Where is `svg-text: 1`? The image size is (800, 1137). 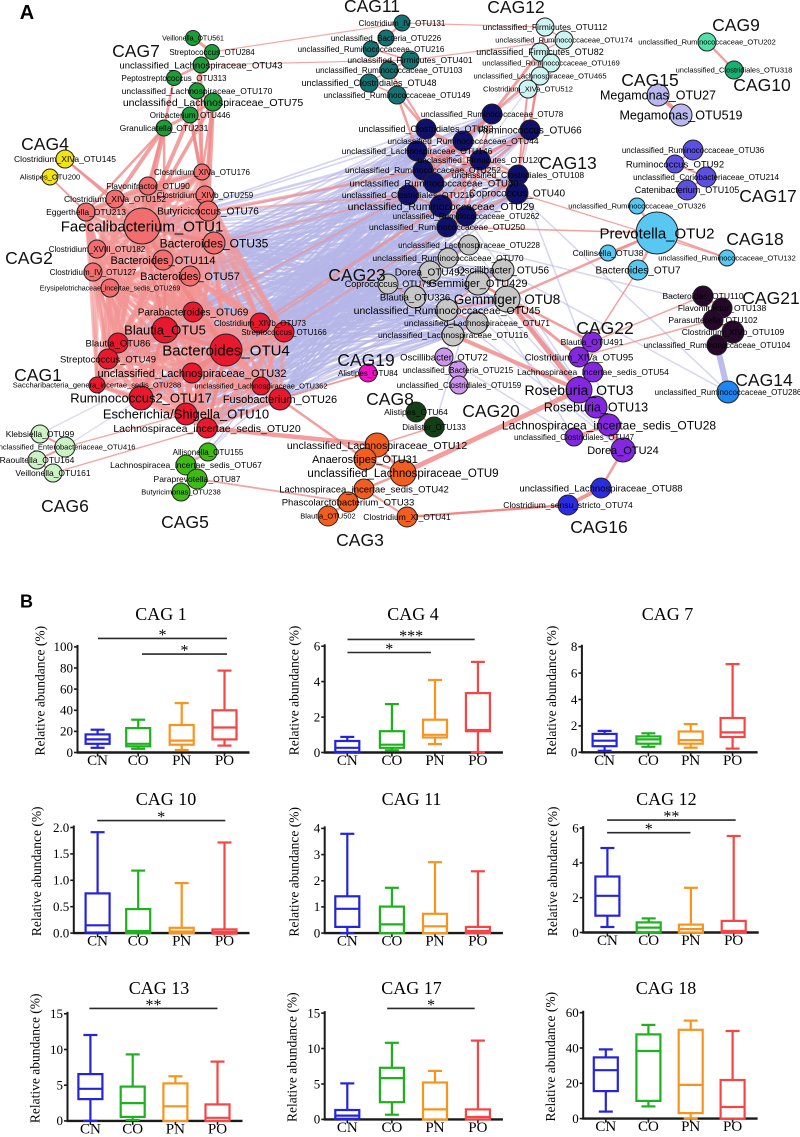 svg-text: 1 is located at coordinates (317, 906).